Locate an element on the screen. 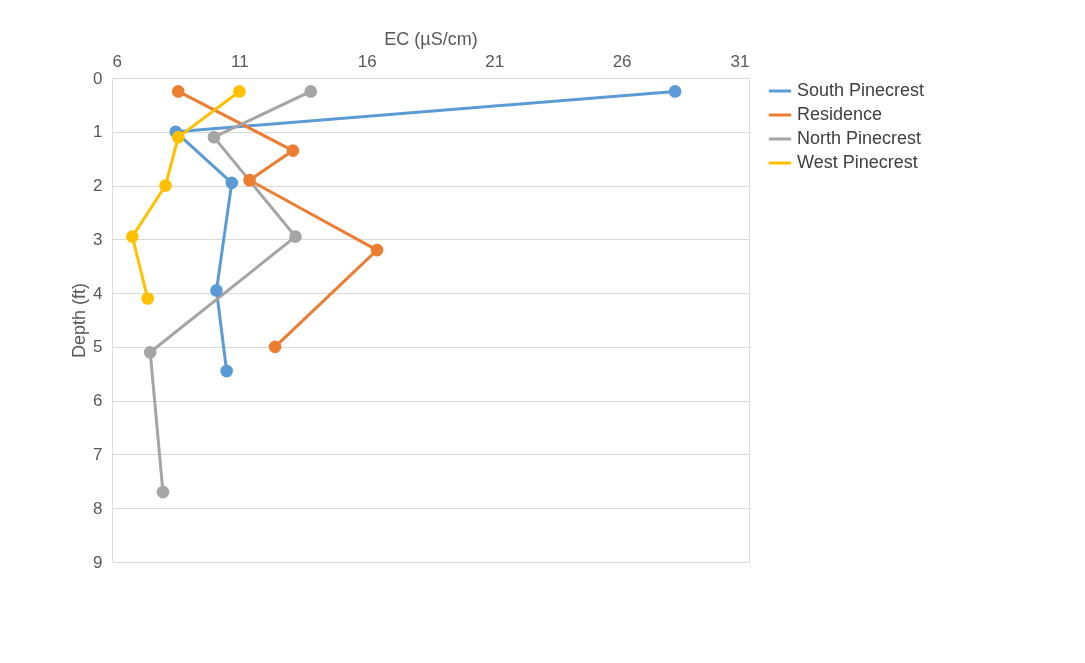 The width and height of the screenshot is (1085, 663). y-axis-title: Depth (ft) is located at coordinates (79, 320).